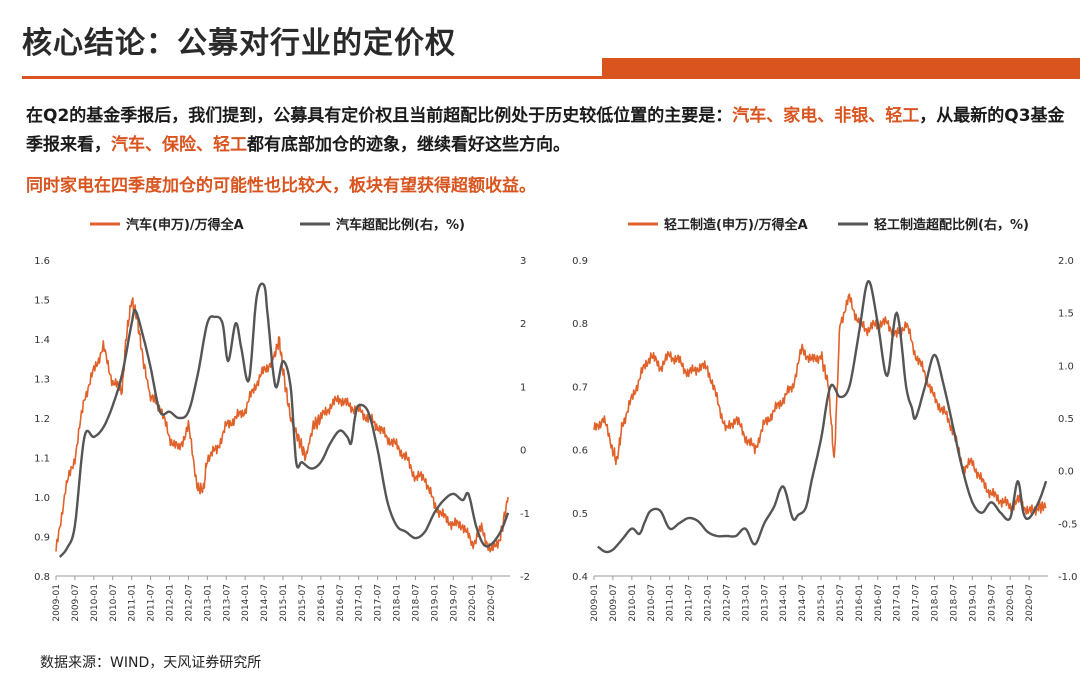 The image size is (1080, 674). Describe the element at coordinates (523, 387) in the screenshot. I see `y-right-tick-label: 1` at that location.